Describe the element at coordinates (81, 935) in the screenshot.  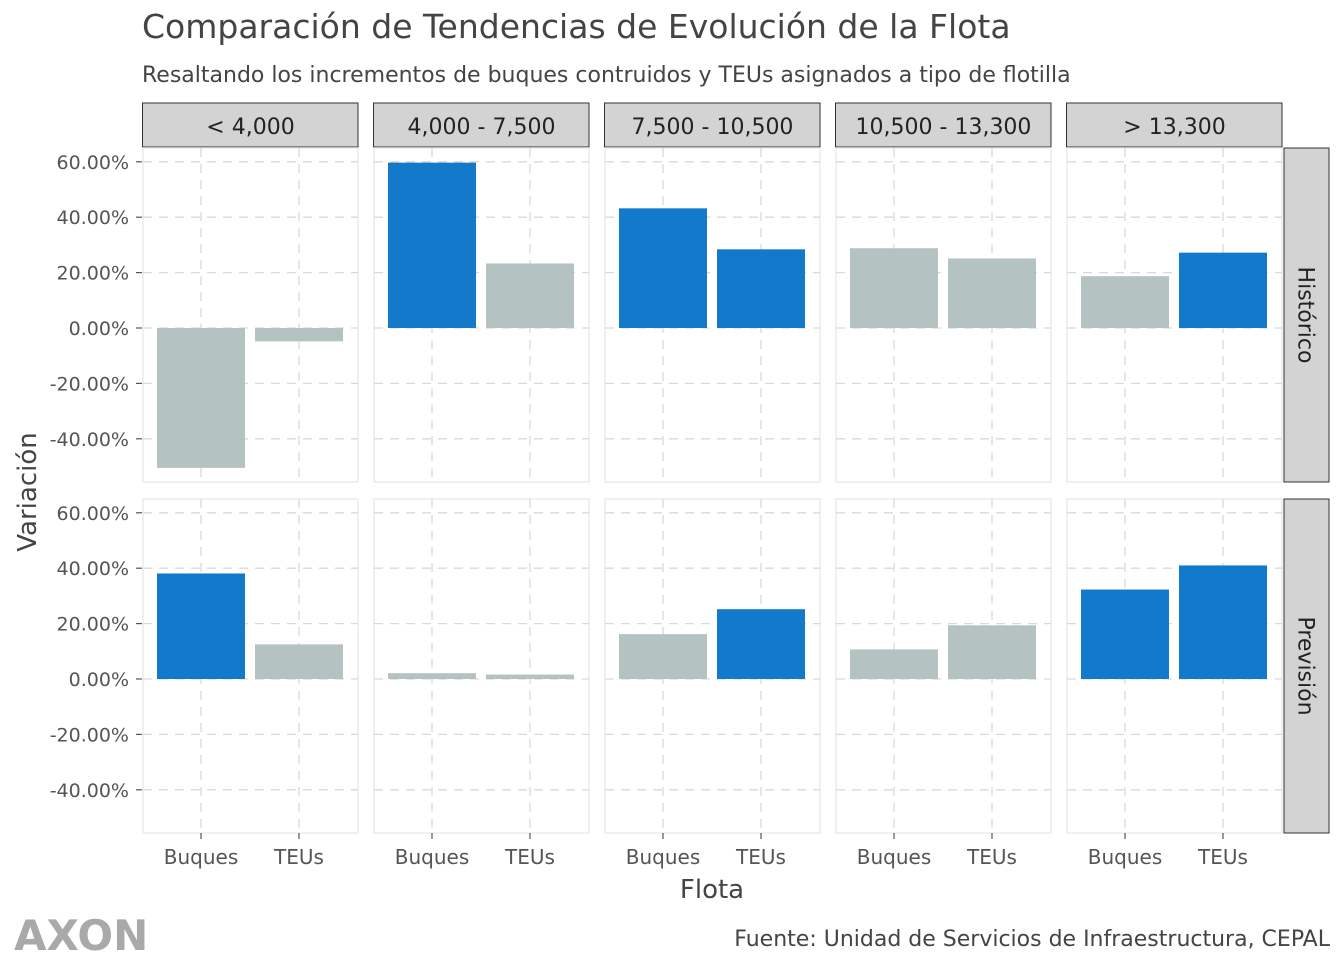
I see `axon-logo: AXON` at that location.